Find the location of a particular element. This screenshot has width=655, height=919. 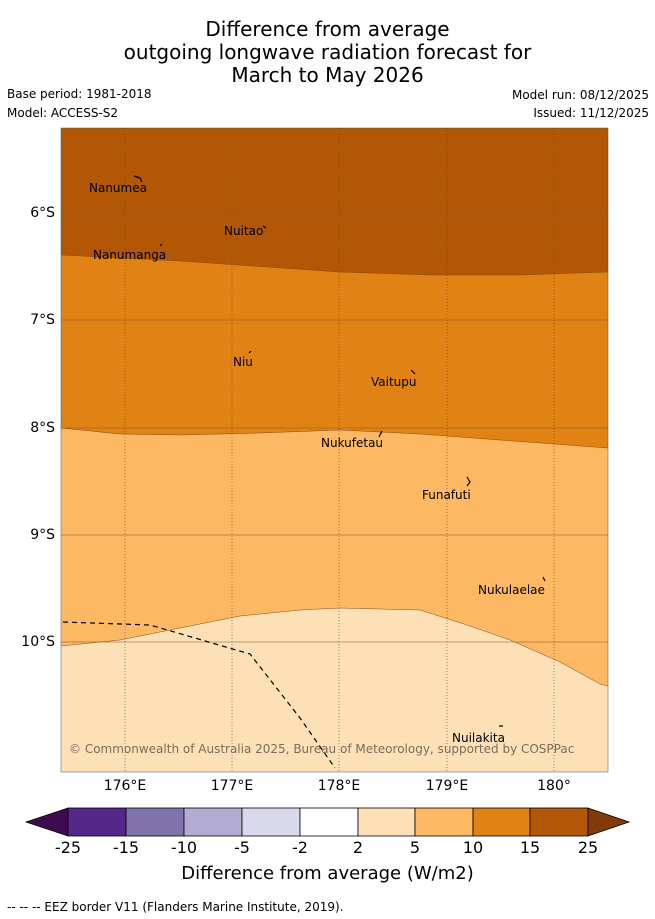

nukulaelae-island is located at coordinates (544, 579).